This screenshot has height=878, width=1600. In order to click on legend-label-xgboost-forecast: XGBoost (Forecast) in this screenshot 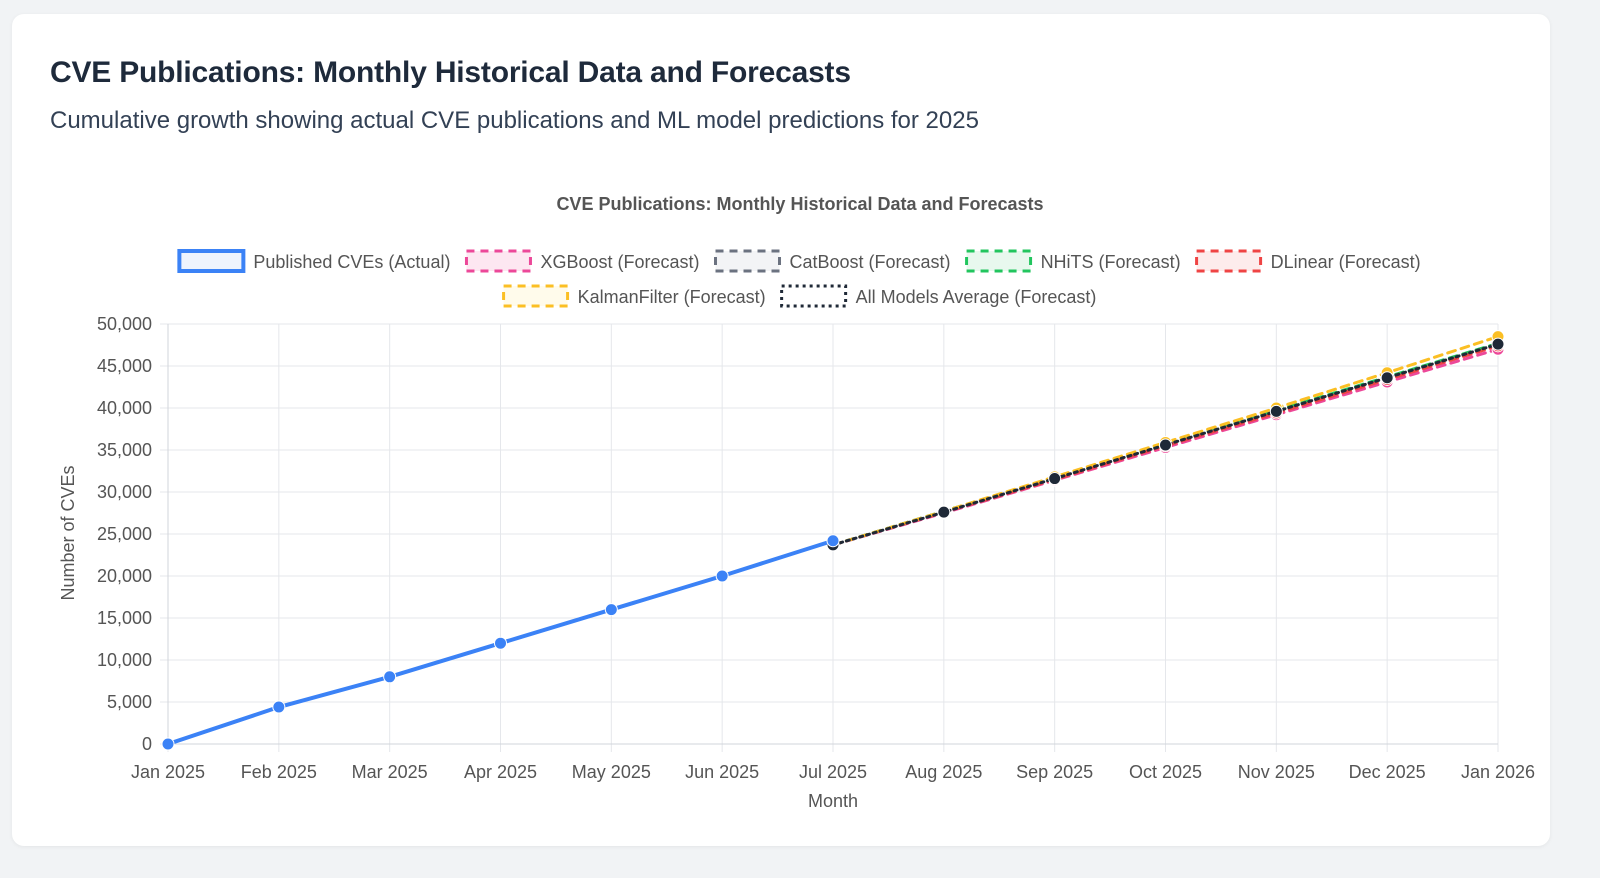, I will do `click(619, 262)`.